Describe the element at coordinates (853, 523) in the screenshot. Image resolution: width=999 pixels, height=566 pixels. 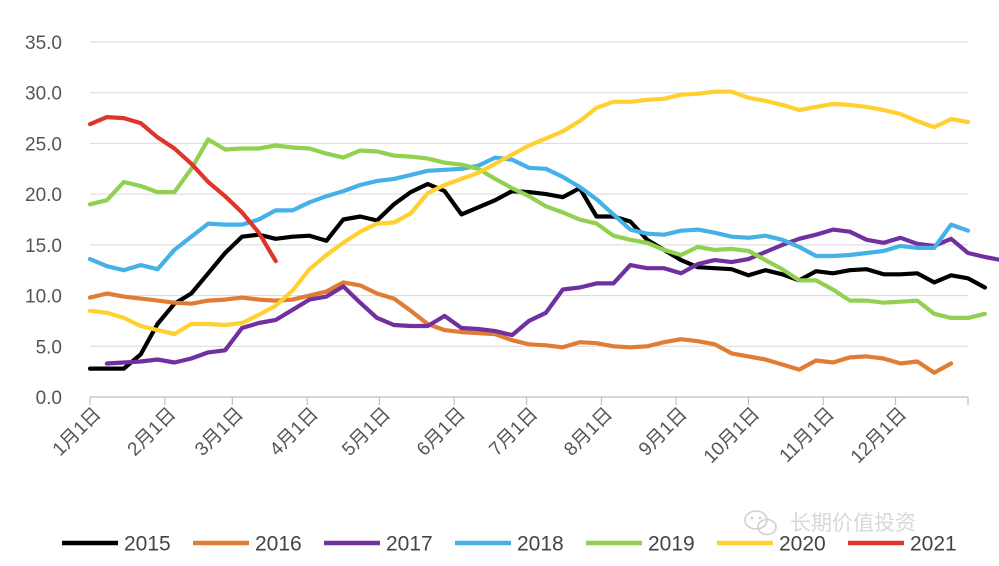
I see `watermark-text: 长期价值投资` at that location.